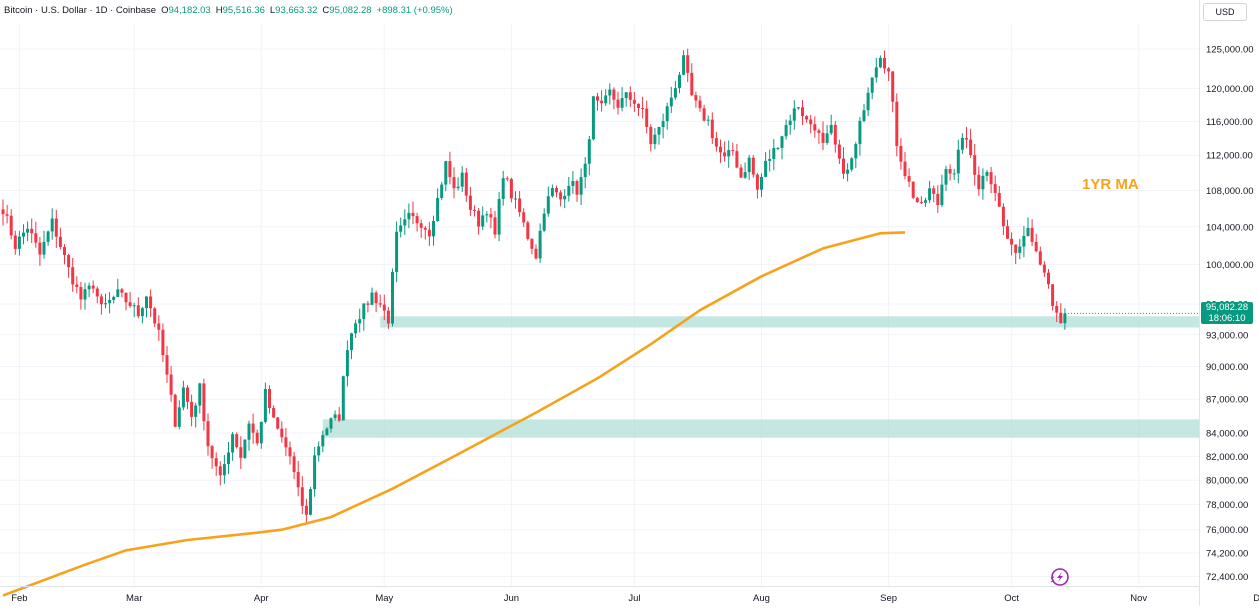 The image size is (1259, 611). I want to click on last-price-tag: 95,082.28 18:06:10, so click(1227, 313).